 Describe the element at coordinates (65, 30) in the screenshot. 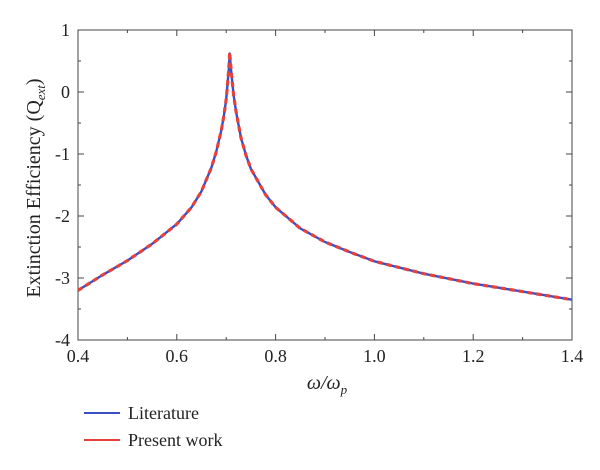

I see `y-tick-label: 1` at that location.